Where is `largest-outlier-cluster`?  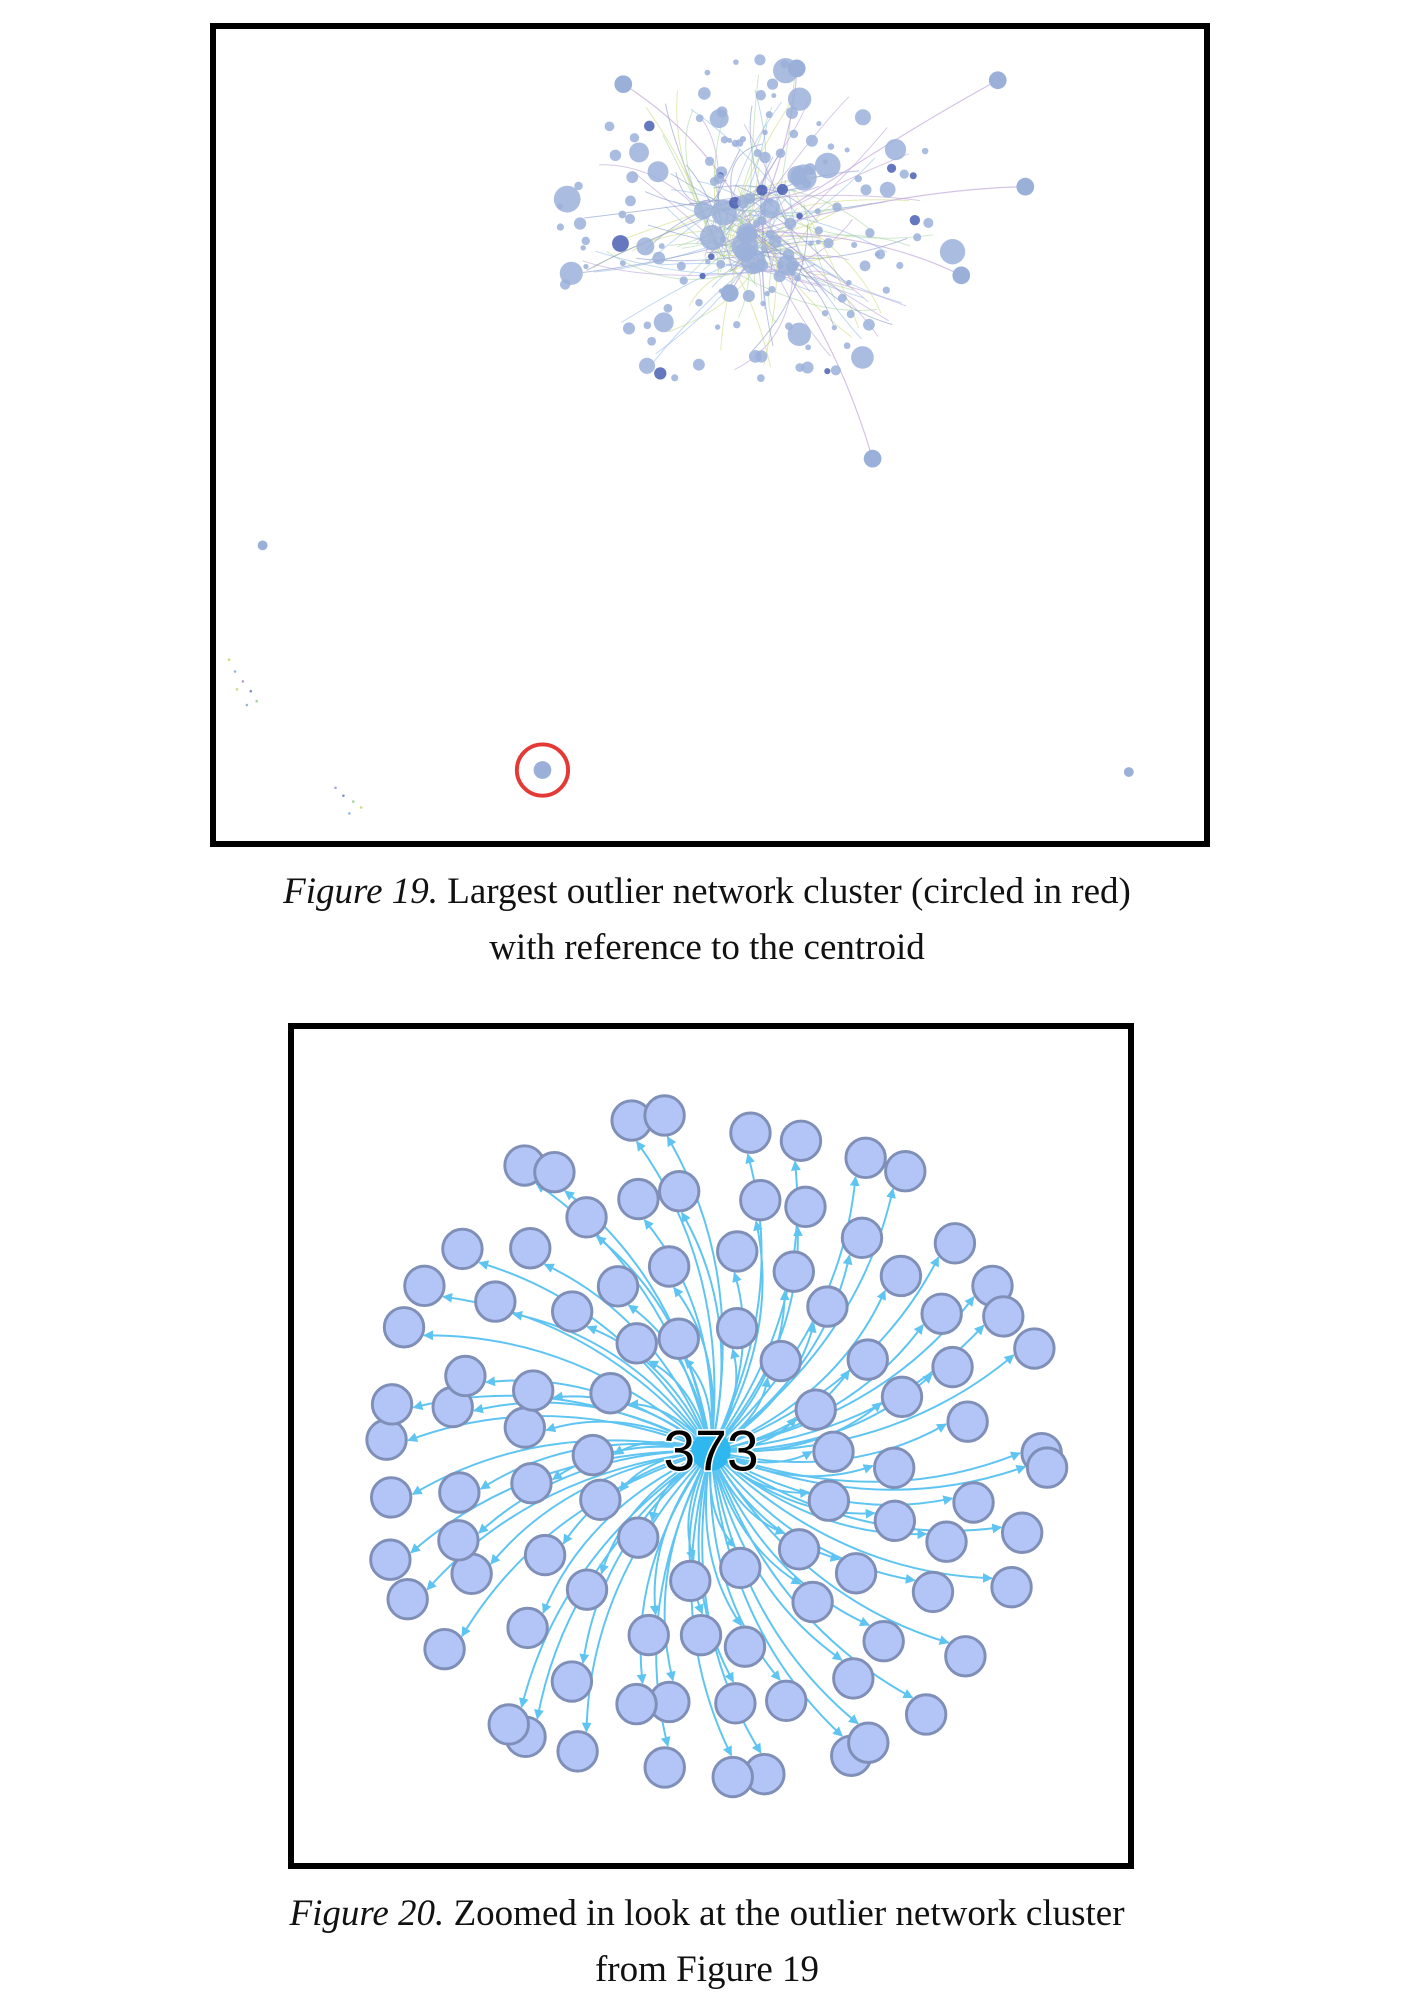 largest-outlier-cluster is located at coordinates (542, 770).